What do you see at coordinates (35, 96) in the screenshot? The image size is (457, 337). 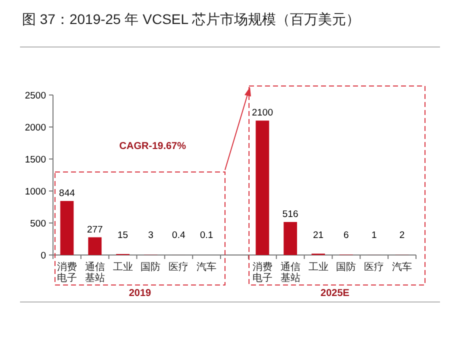 I see `y-tick-label: 2500` at bounding box center [35, 96].